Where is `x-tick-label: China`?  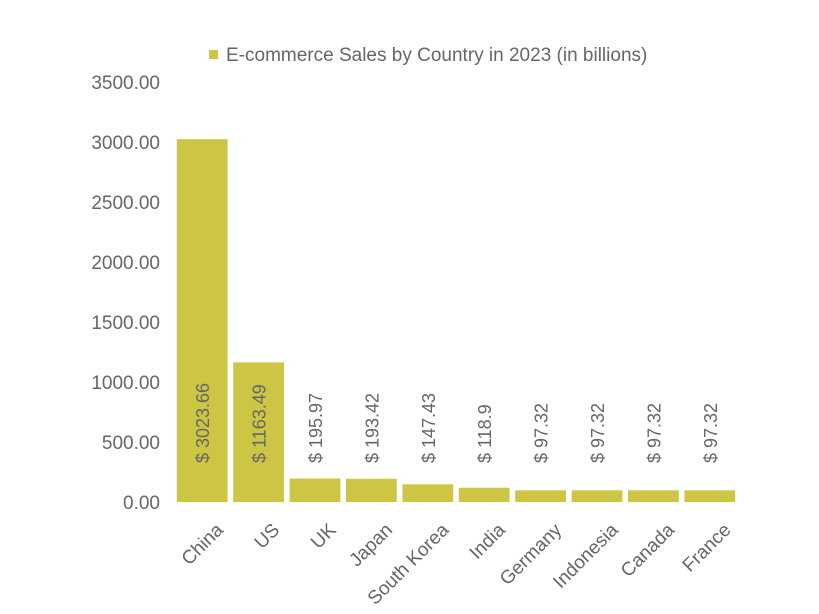
x-tick-label: China is located at coordinates (203, 544).